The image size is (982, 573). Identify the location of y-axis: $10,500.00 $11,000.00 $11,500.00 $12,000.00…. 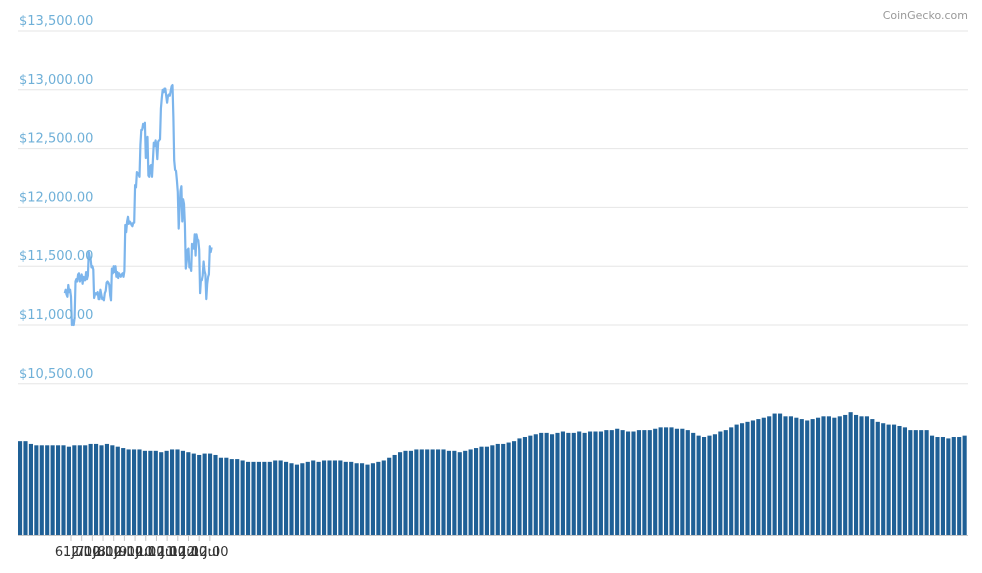
(56, 198).